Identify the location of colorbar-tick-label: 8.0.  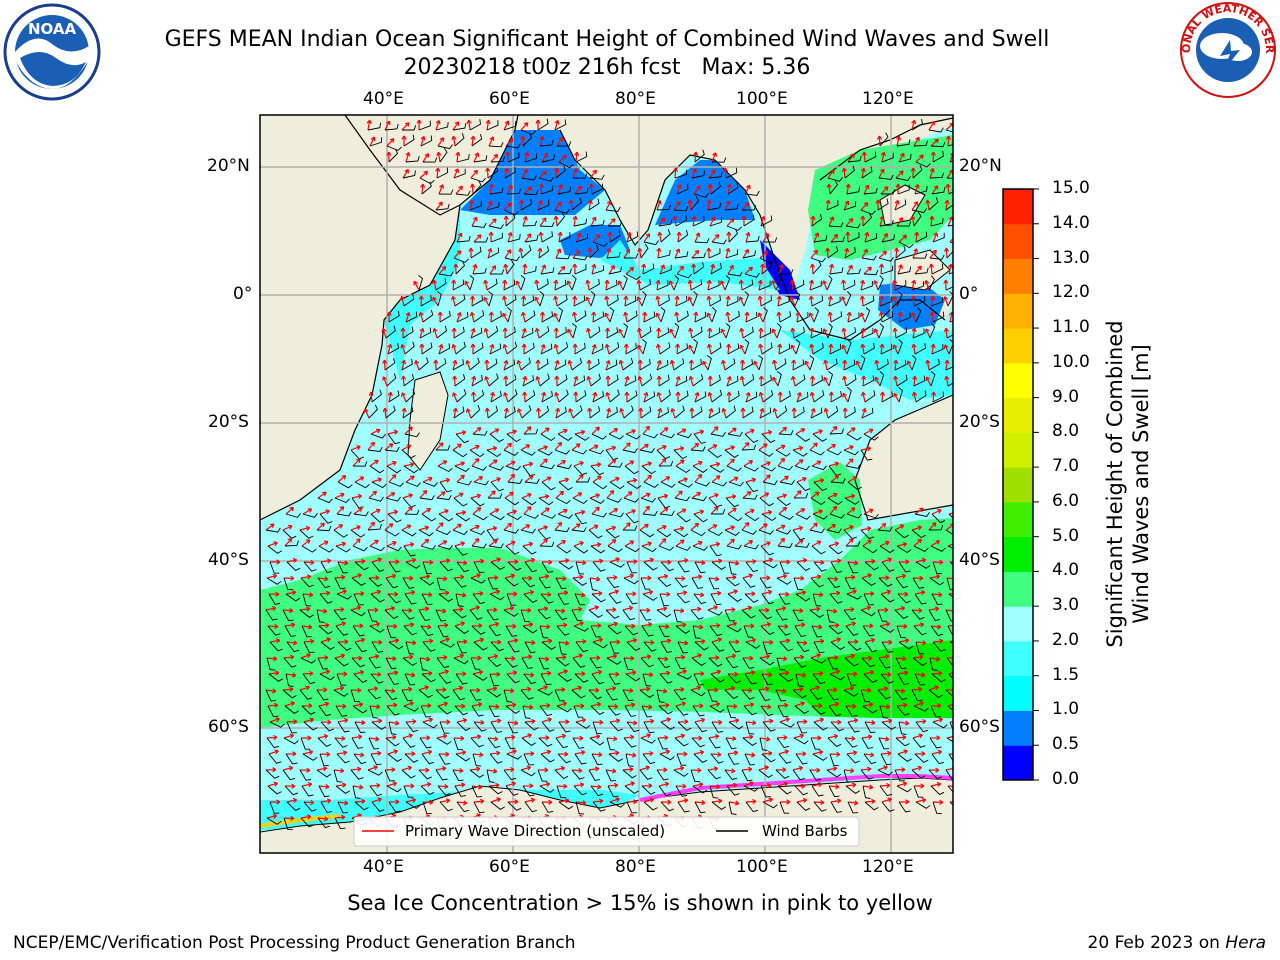
(1066, 431).